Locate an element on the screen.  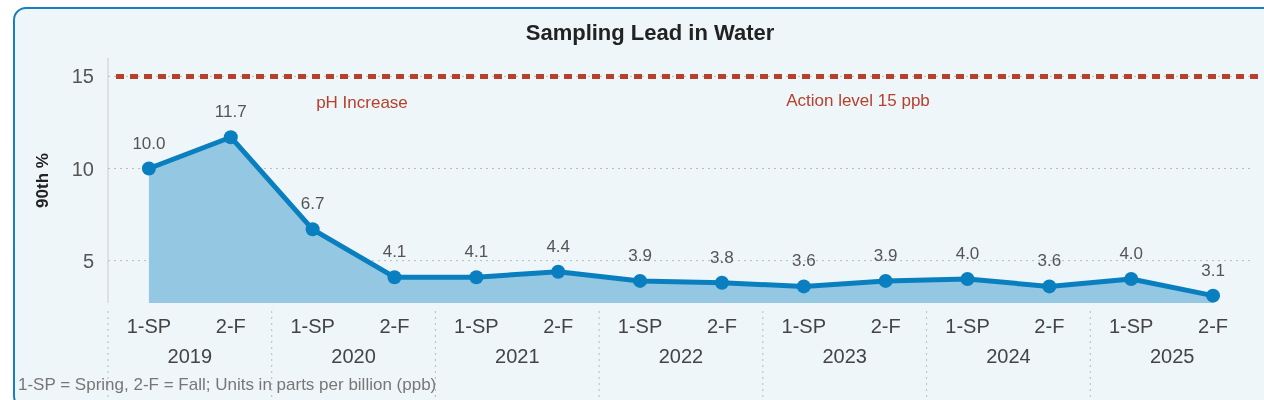
chart-title: Sampling Lead in Water is located at coordinates (650, 32).